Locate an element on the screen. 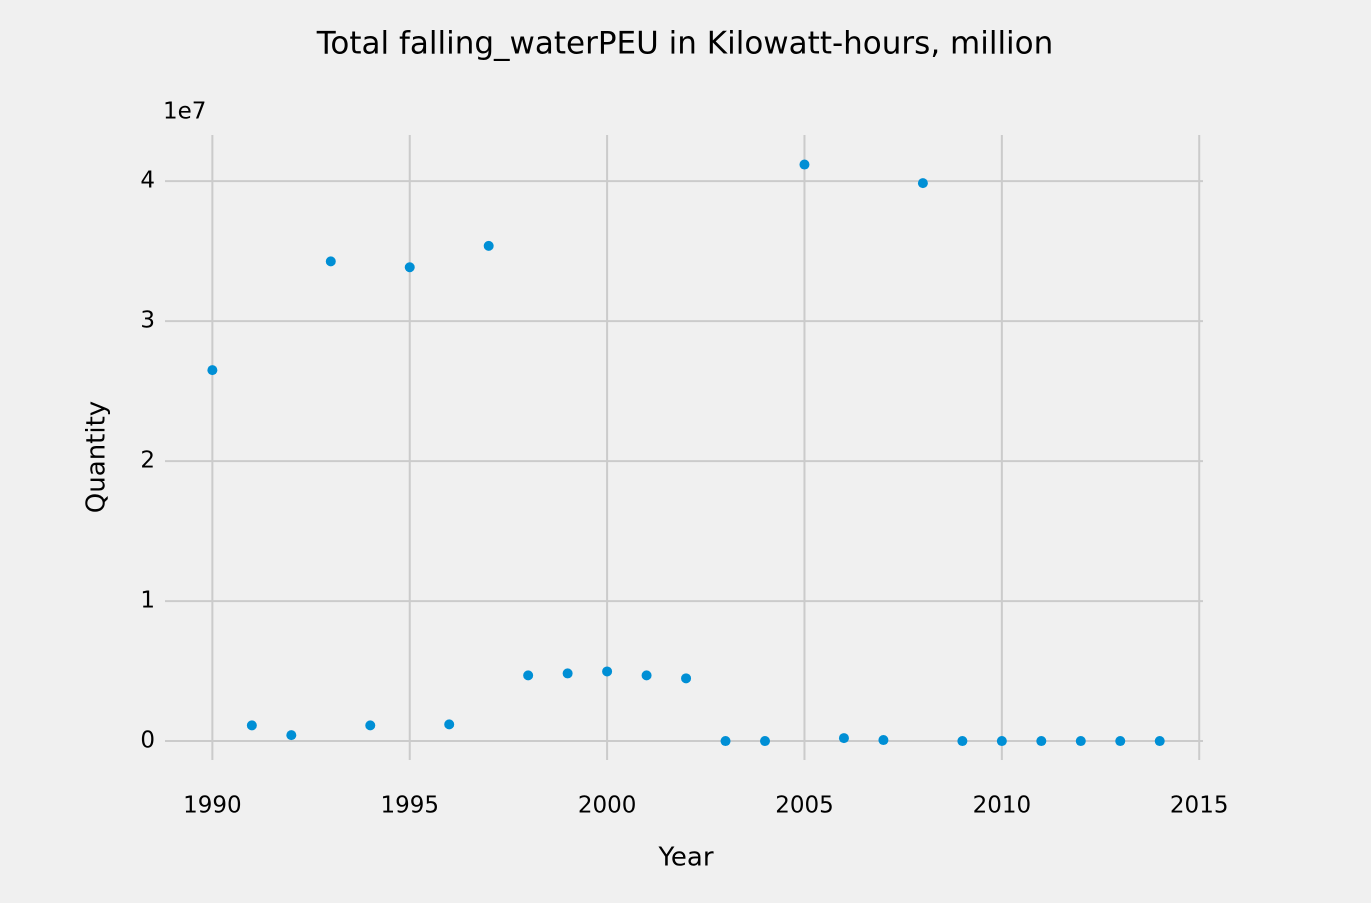 Image resolution: width=1371 pixels, height=903 pixels. x-tick-label: 2010 is located at coordinates (1002, 806).